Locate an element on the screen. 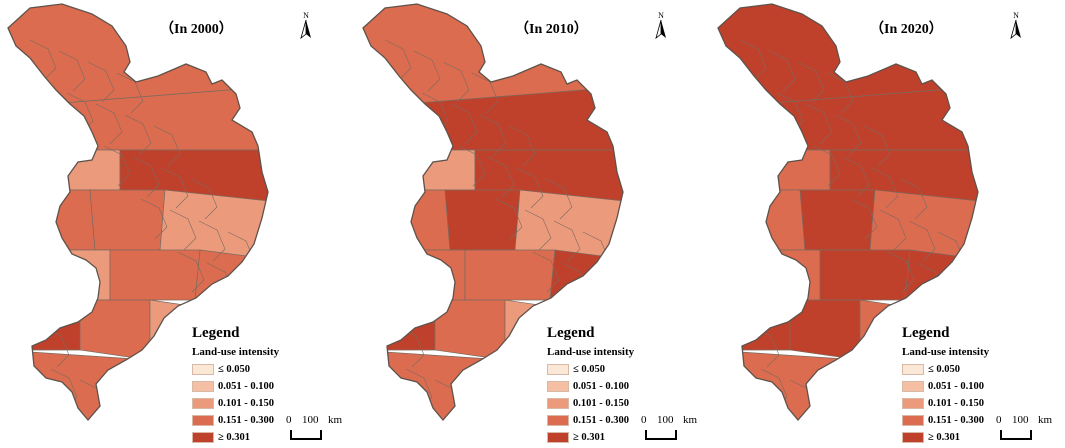 The height and width of the screenshot is (448, 1065). legend-item: ≥ 0.301 is located at coordinates (247, 437).